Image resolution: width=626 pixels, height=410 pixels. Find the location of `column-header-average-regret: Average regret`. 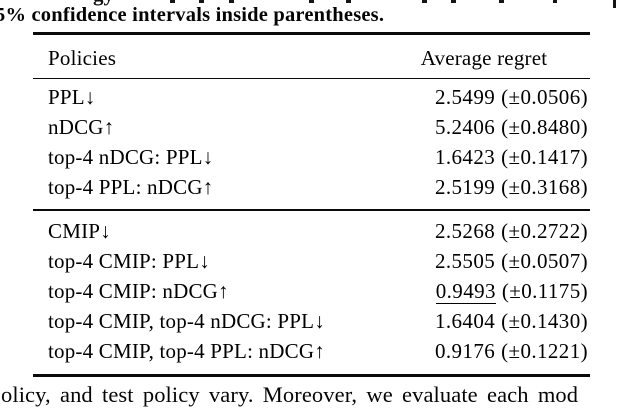

column-header-average-regret: Average regret is located at coordinates (484, 58).